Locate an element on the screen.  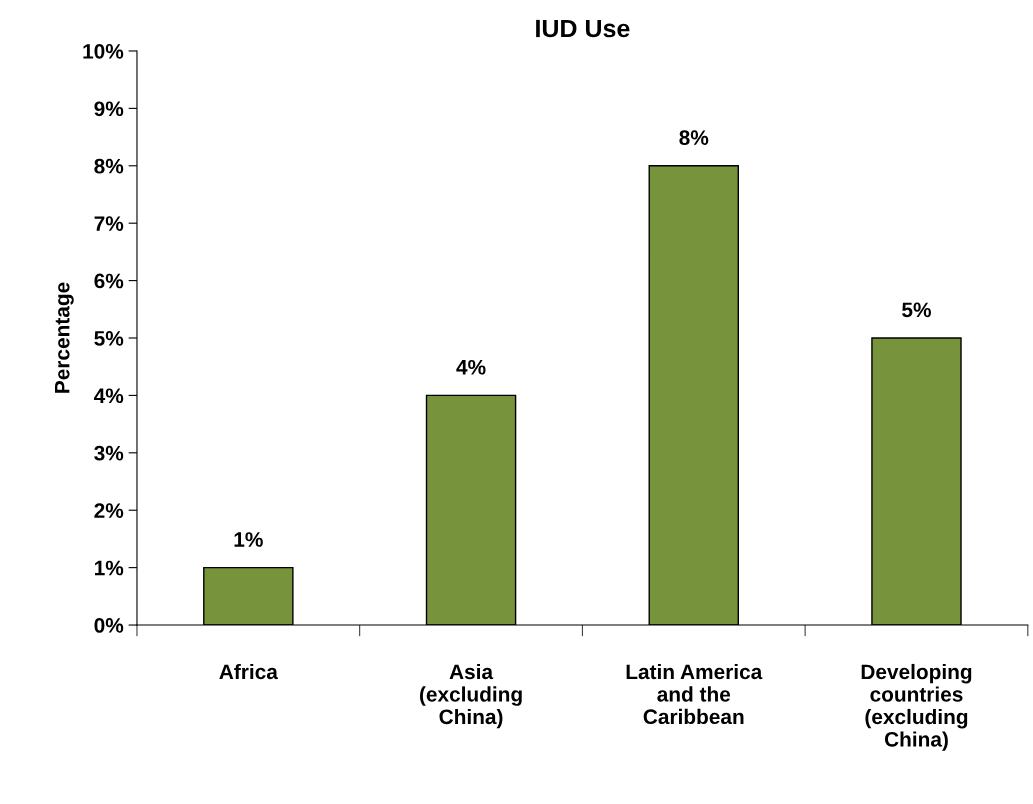
data-label: 1% is located at coordinates (248, 539).